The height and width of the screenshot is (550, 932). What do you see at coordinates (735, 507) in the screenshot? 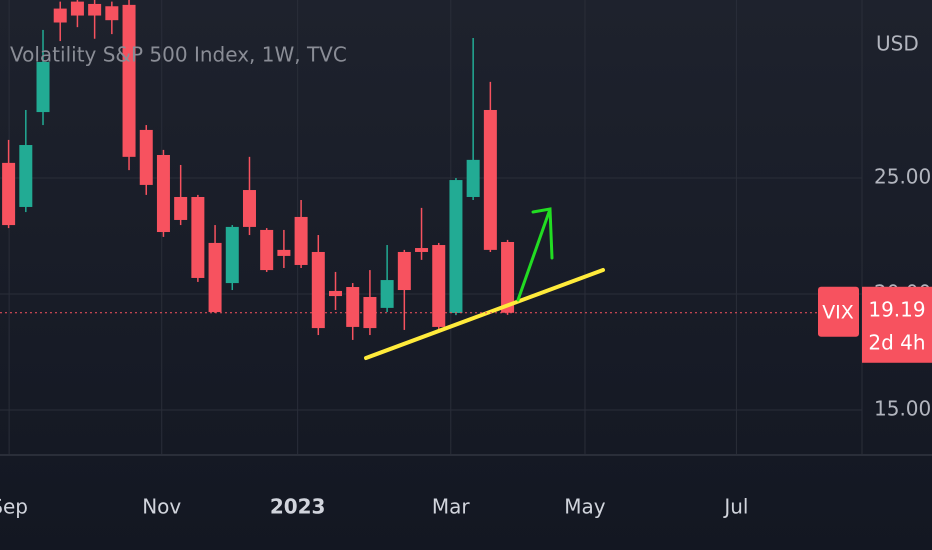
I see `x-tick-label: Jul` at bounding box center [735, 507].